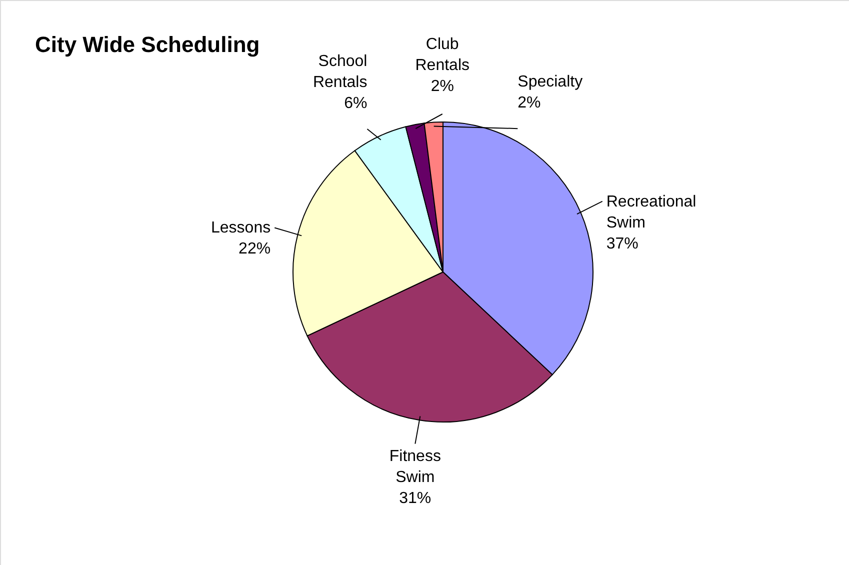 This screenshot has height=565, width=849. Describe the element at coordinates (415, 467) in the screenshot. I see `slice-label: Fitness Swim` at that location.